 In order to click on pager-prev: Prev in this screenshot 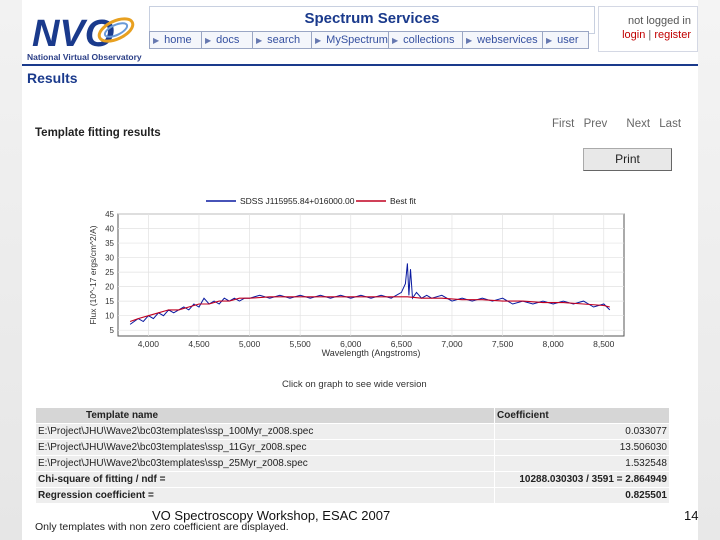, I will do `click(595, 124)`.